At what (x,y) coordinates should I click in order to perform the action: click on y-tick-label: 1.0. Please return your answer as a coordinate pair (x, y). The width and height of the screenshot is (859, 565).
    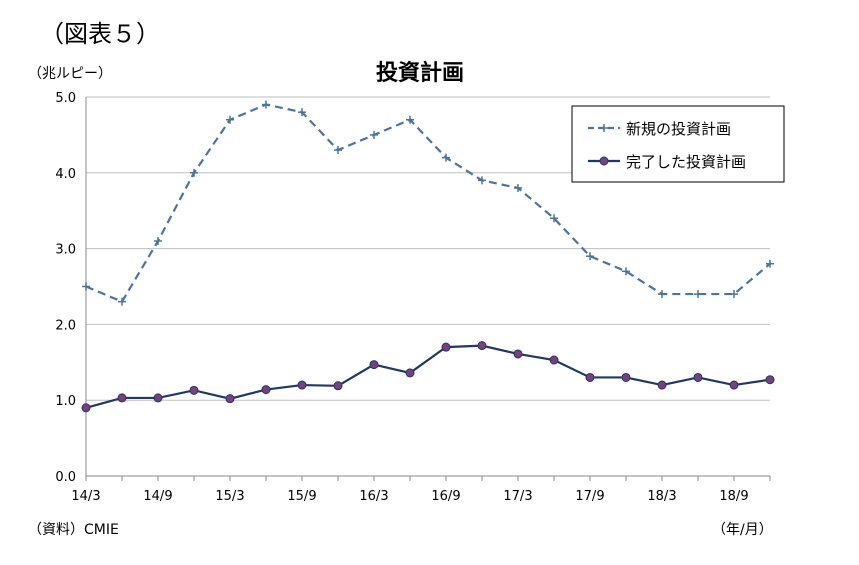
    Looking at the image, I should click on (65, 401).